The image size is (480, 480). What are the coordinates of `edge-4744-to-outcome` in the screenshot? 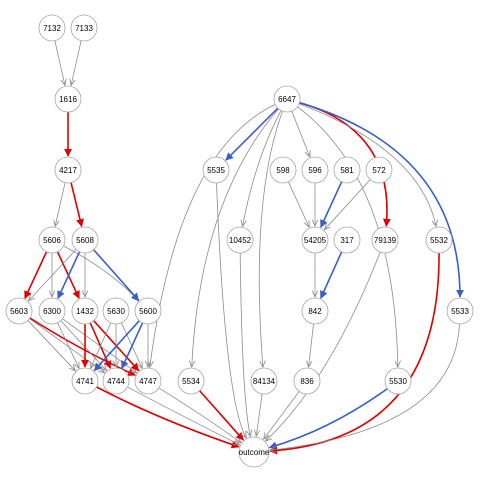 It's located at (183, 415).